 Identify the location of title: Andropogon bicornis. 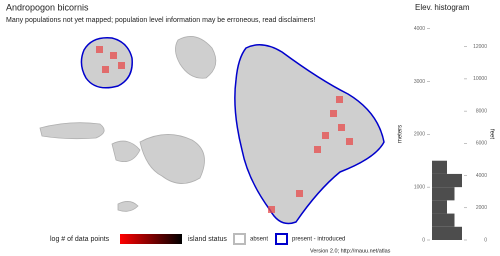
(47, 7).